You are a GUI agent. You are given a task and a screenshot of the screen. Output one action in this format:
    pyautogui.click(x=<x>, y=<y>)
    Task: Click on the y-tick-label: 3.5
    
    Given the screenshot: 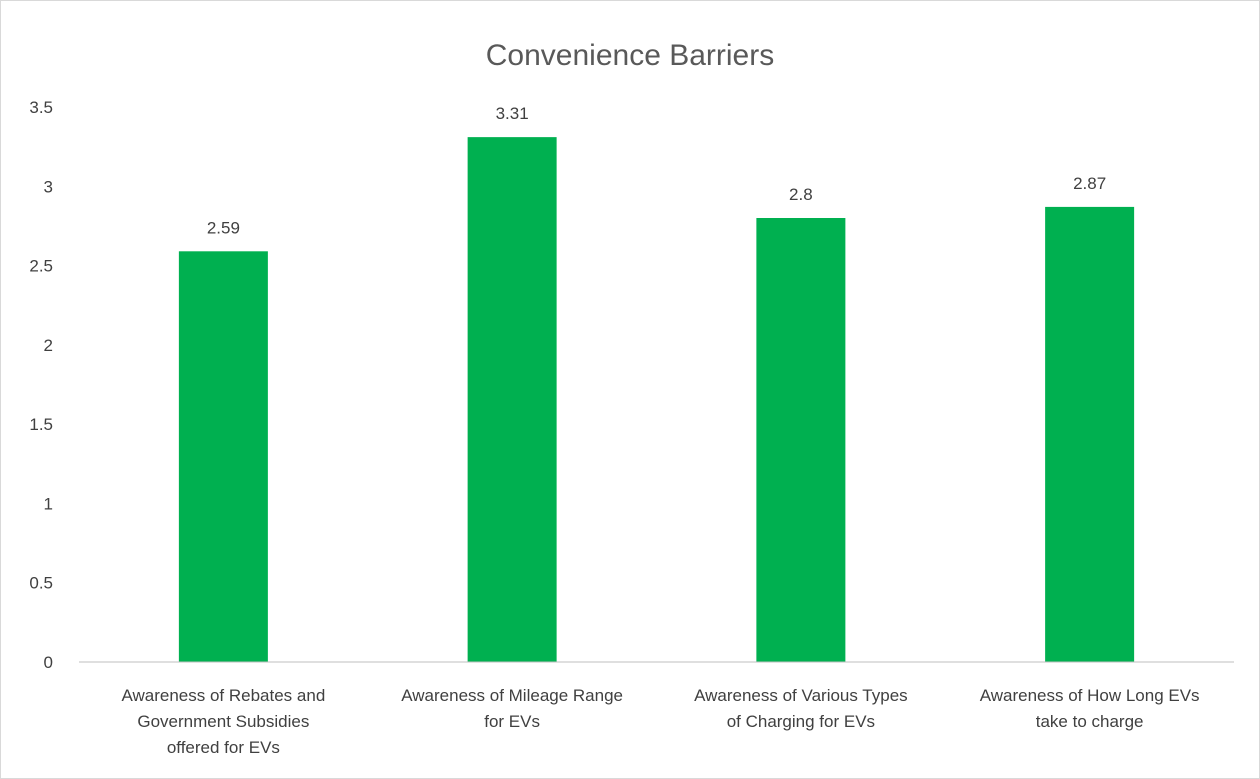 What is the action you would take?
    pyautogui.click(x=41, y=107)
    